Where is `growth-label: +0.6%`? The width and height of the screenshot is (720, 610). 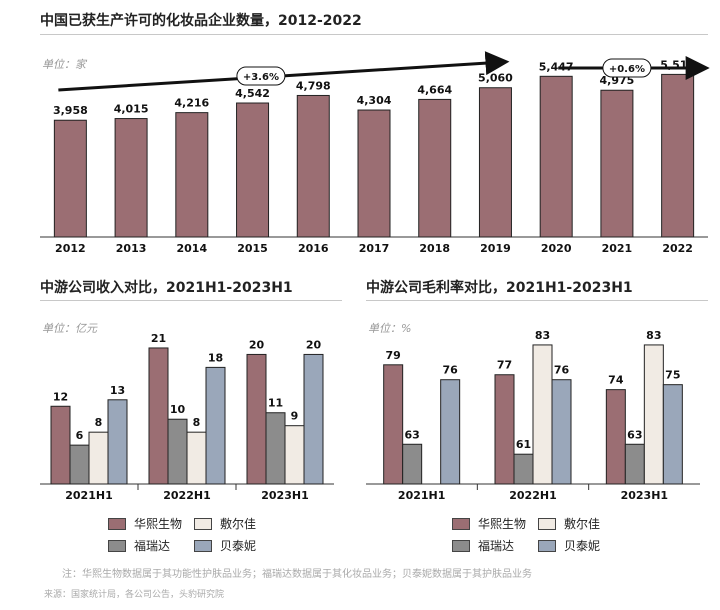 growth-label: +0.6% is located at coordinates (627, 69).